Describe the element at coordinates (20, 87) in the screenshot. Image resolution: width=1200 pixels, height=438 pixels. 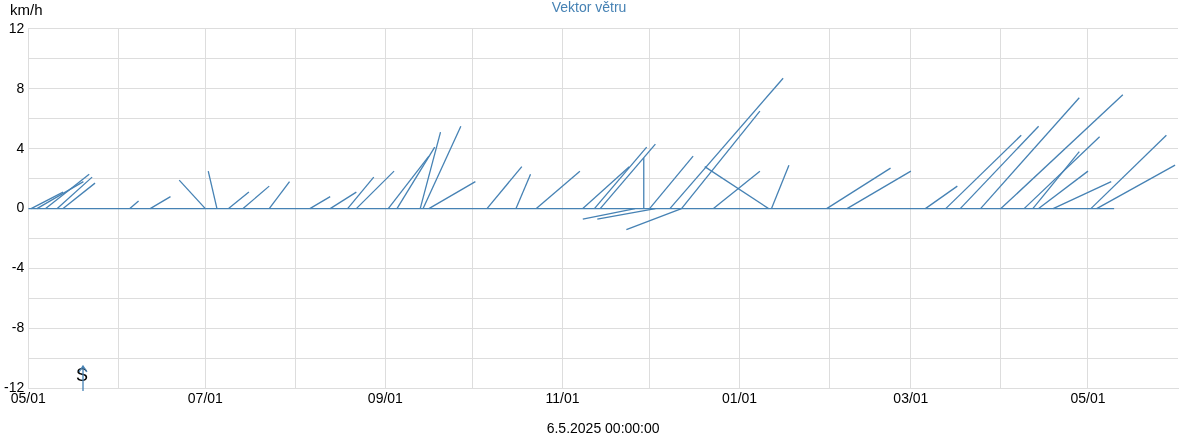
I see `y-tick-label: 8` at that location.